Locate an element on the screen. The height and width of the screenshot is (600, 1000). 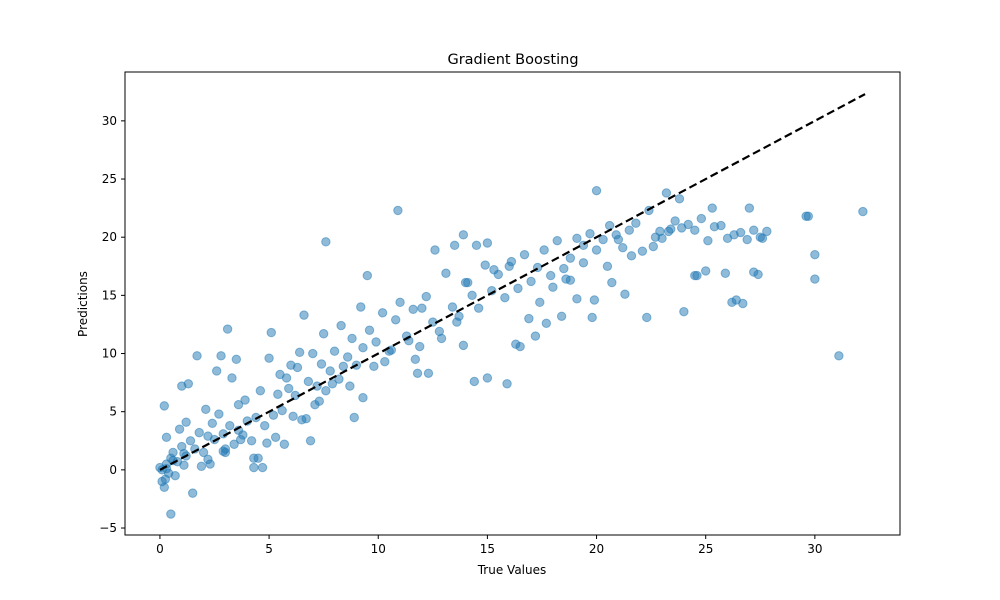
y-tick-label: 0 is located at coordinates (113, 470).